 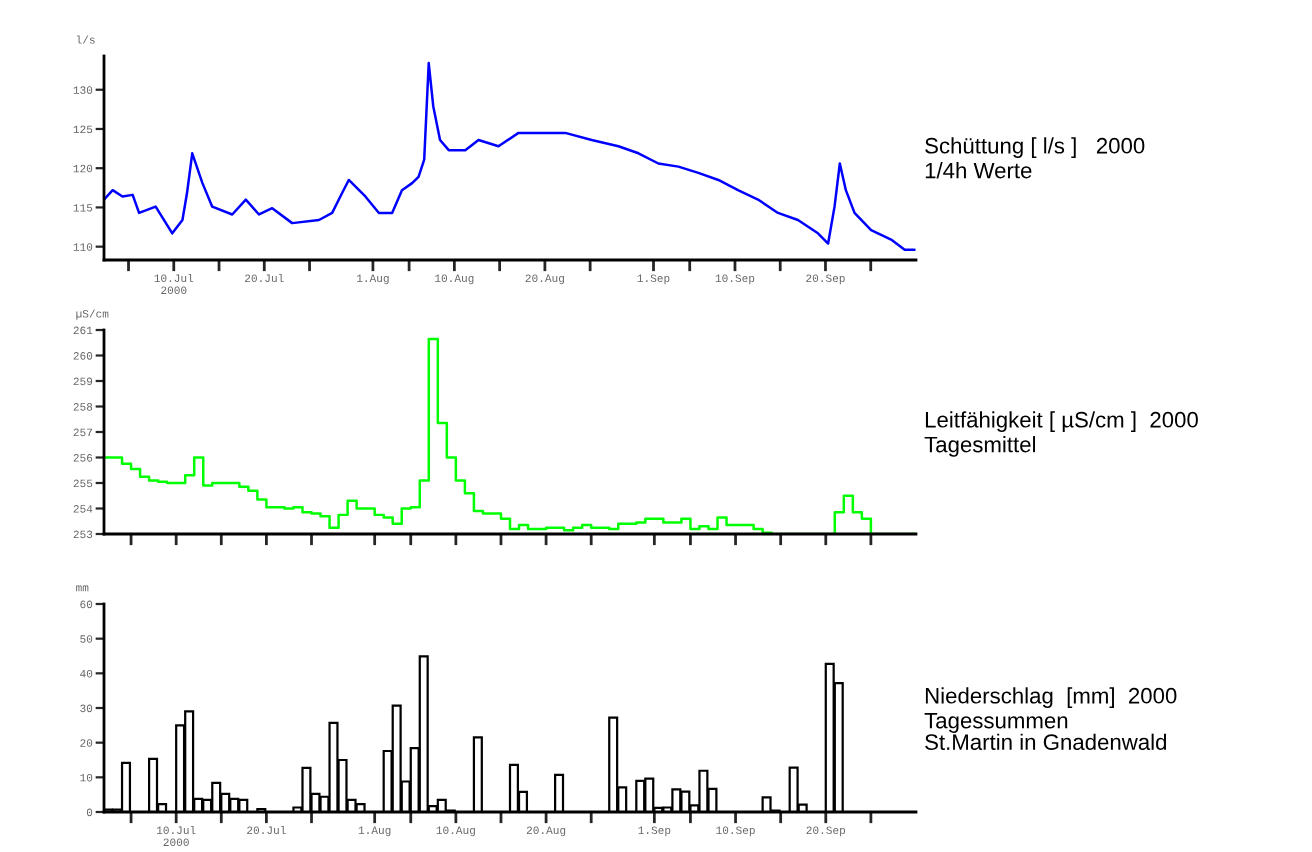 I want to click on text: Niederschlag [mm] 2000, so click(x=1051, y=697).